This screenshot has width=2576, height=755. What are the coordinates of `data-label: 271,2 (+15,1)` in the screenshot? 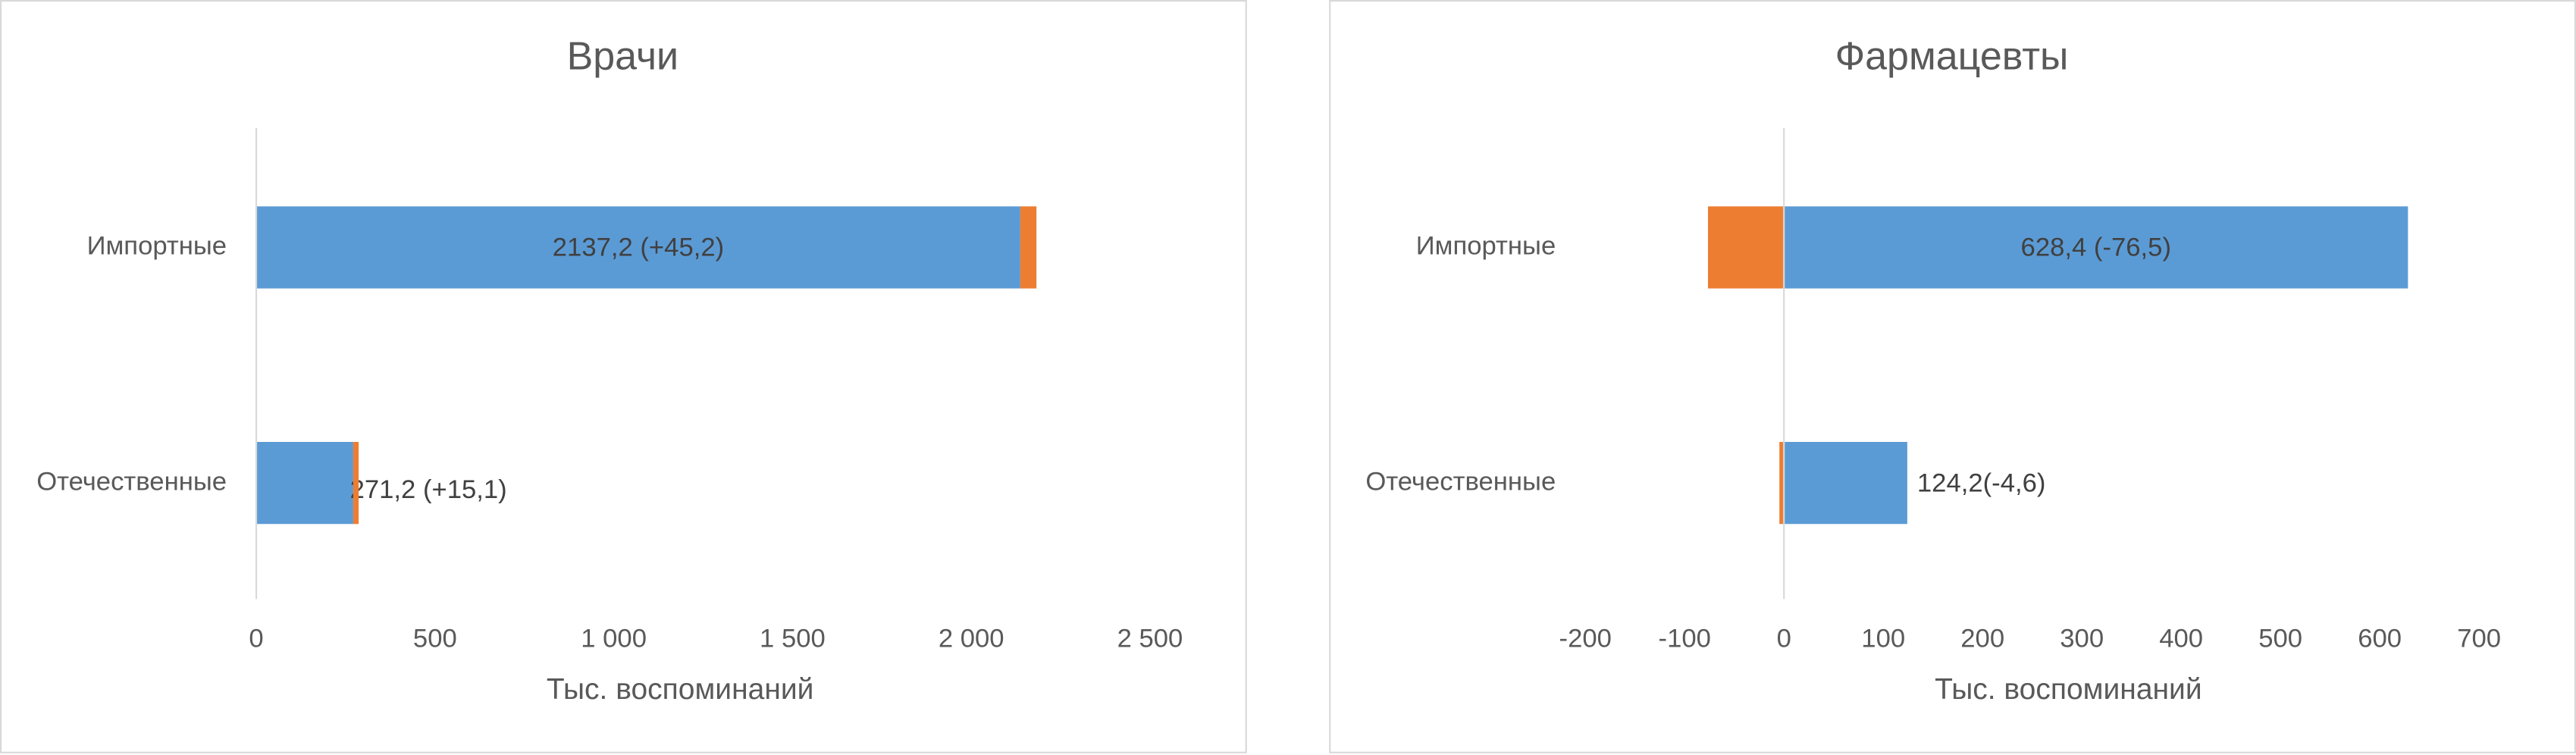 It's located at (429, 489).